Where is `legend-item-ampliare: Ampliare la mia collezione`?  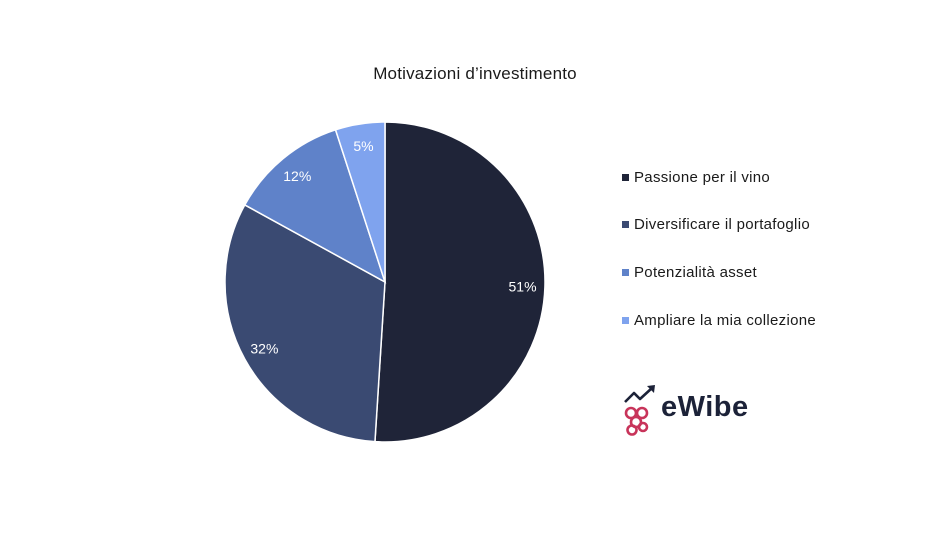
legend-item-ampliare: Ampliare la mia collezione is located at coordinates (722, 321).